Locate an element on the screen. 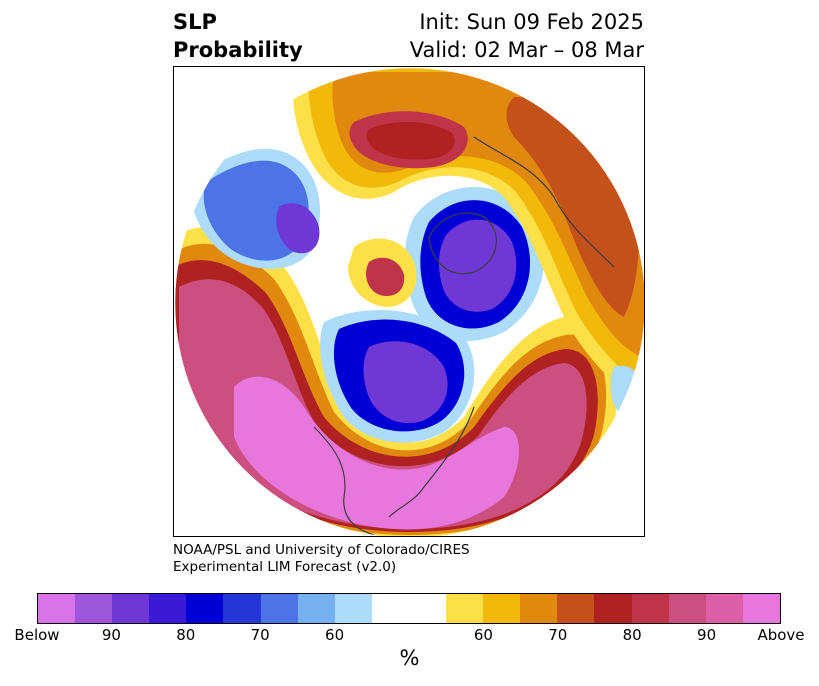  credit-line-2: Experimental LIM Forecast (v2.0) is located at coordinates (285, 567).